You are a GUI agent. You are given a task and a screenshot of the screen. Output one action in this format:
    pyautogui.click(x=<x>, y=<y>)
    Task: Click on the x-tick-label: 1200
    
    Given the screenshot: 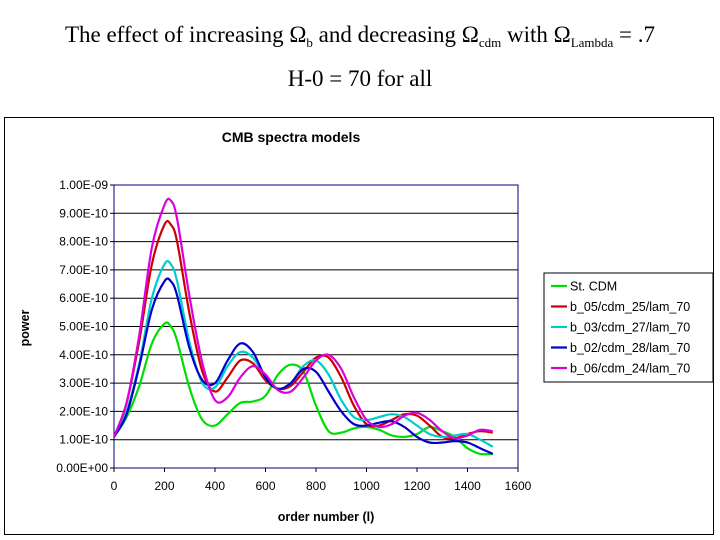 What is the action you would take?
    pyautogui.click(x=417, y=486)
    